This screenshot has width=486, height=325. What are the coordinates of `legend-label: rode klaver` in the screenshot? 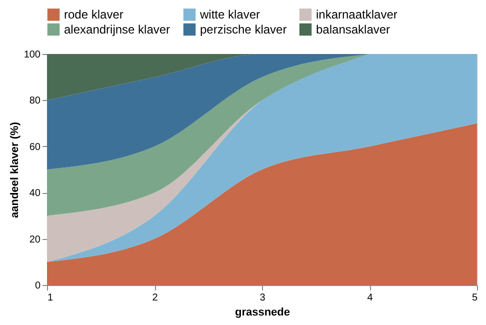 It's located at (94, 15).